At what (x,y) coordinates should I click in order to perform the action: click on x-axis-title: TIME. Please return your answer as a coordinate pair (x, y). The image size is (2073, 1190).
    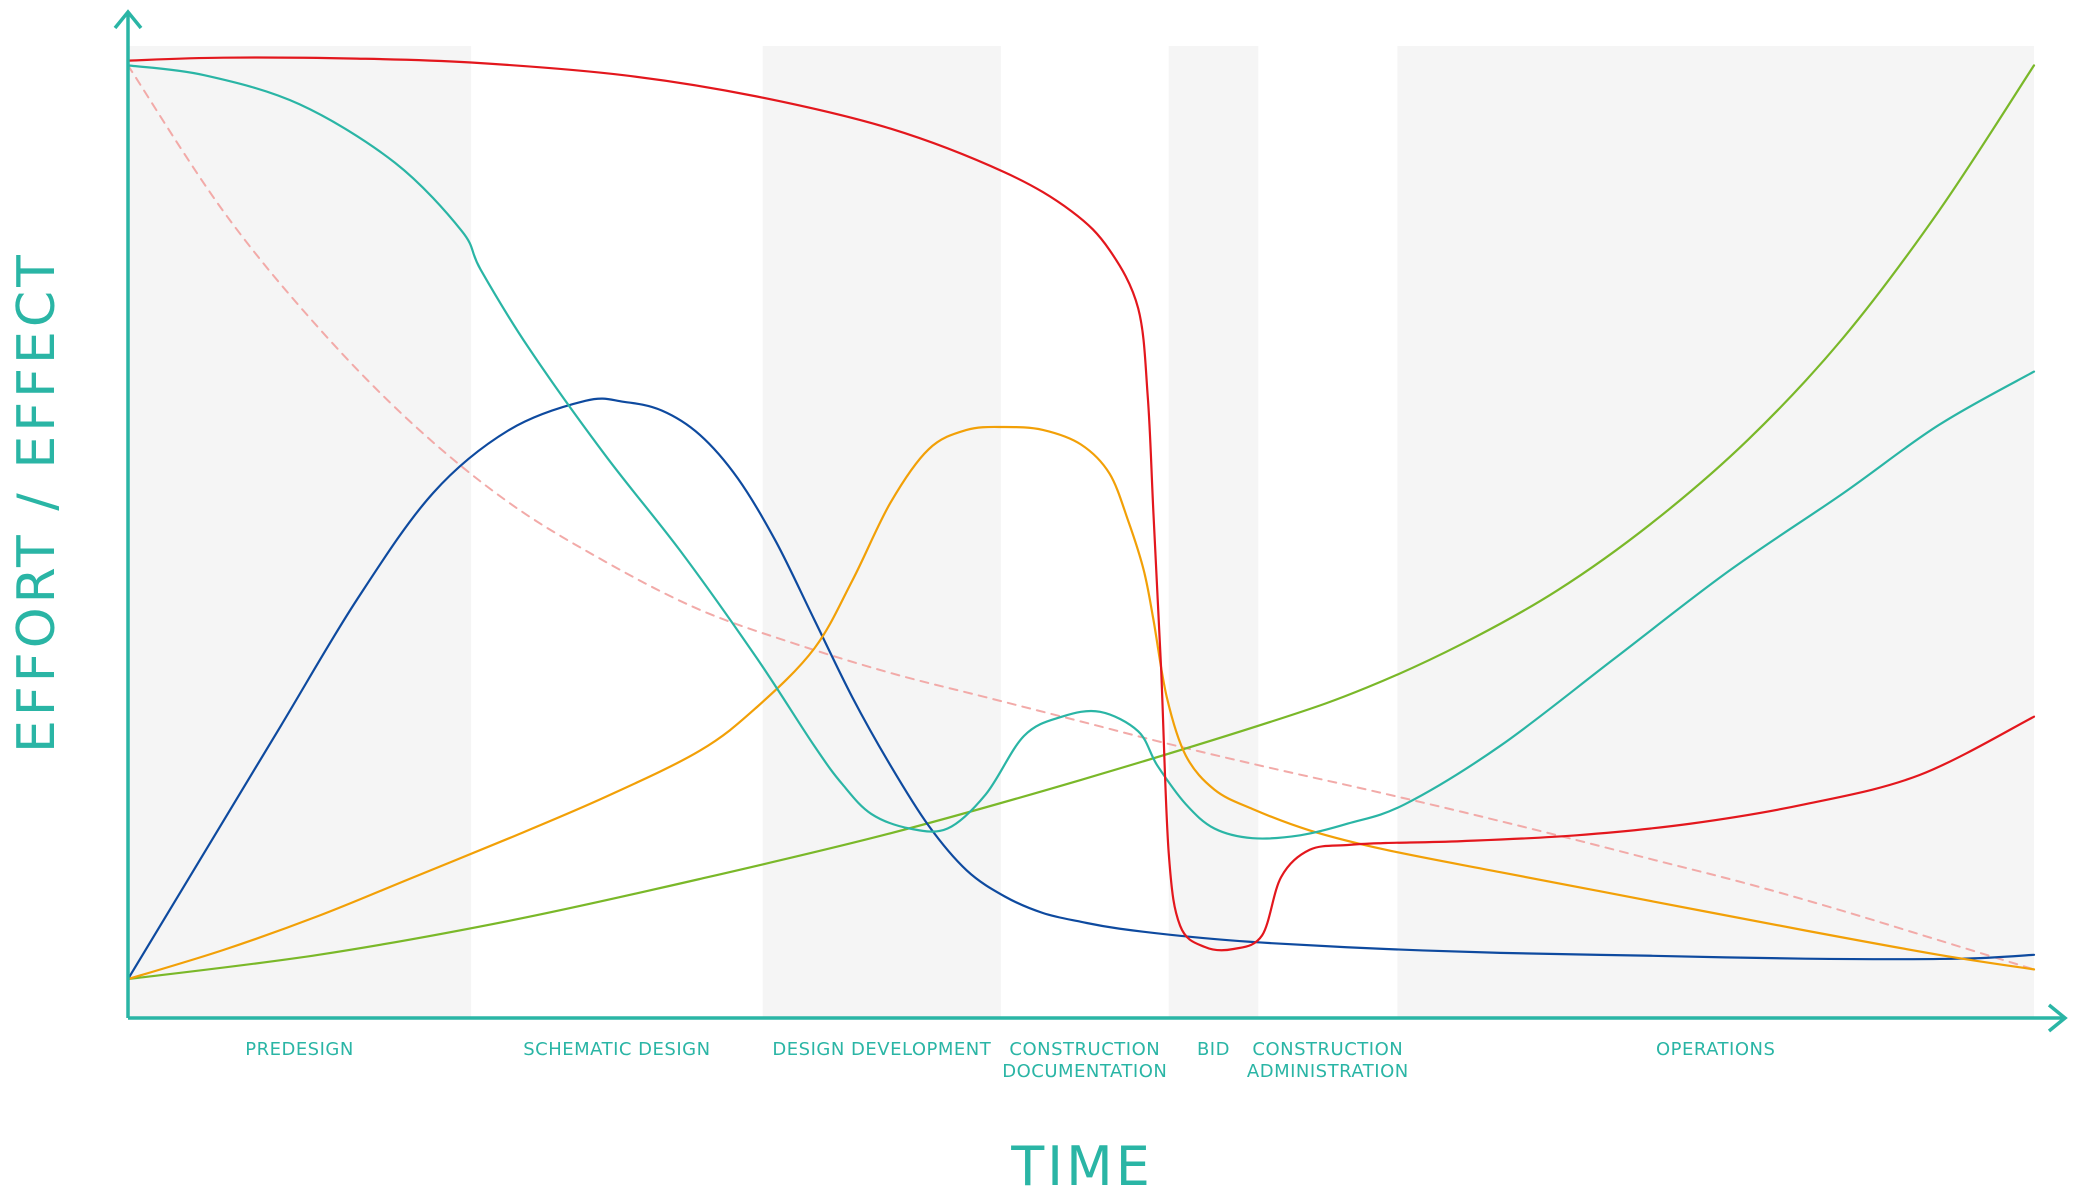
    Looking at the image, I should click on (1081, 1162).